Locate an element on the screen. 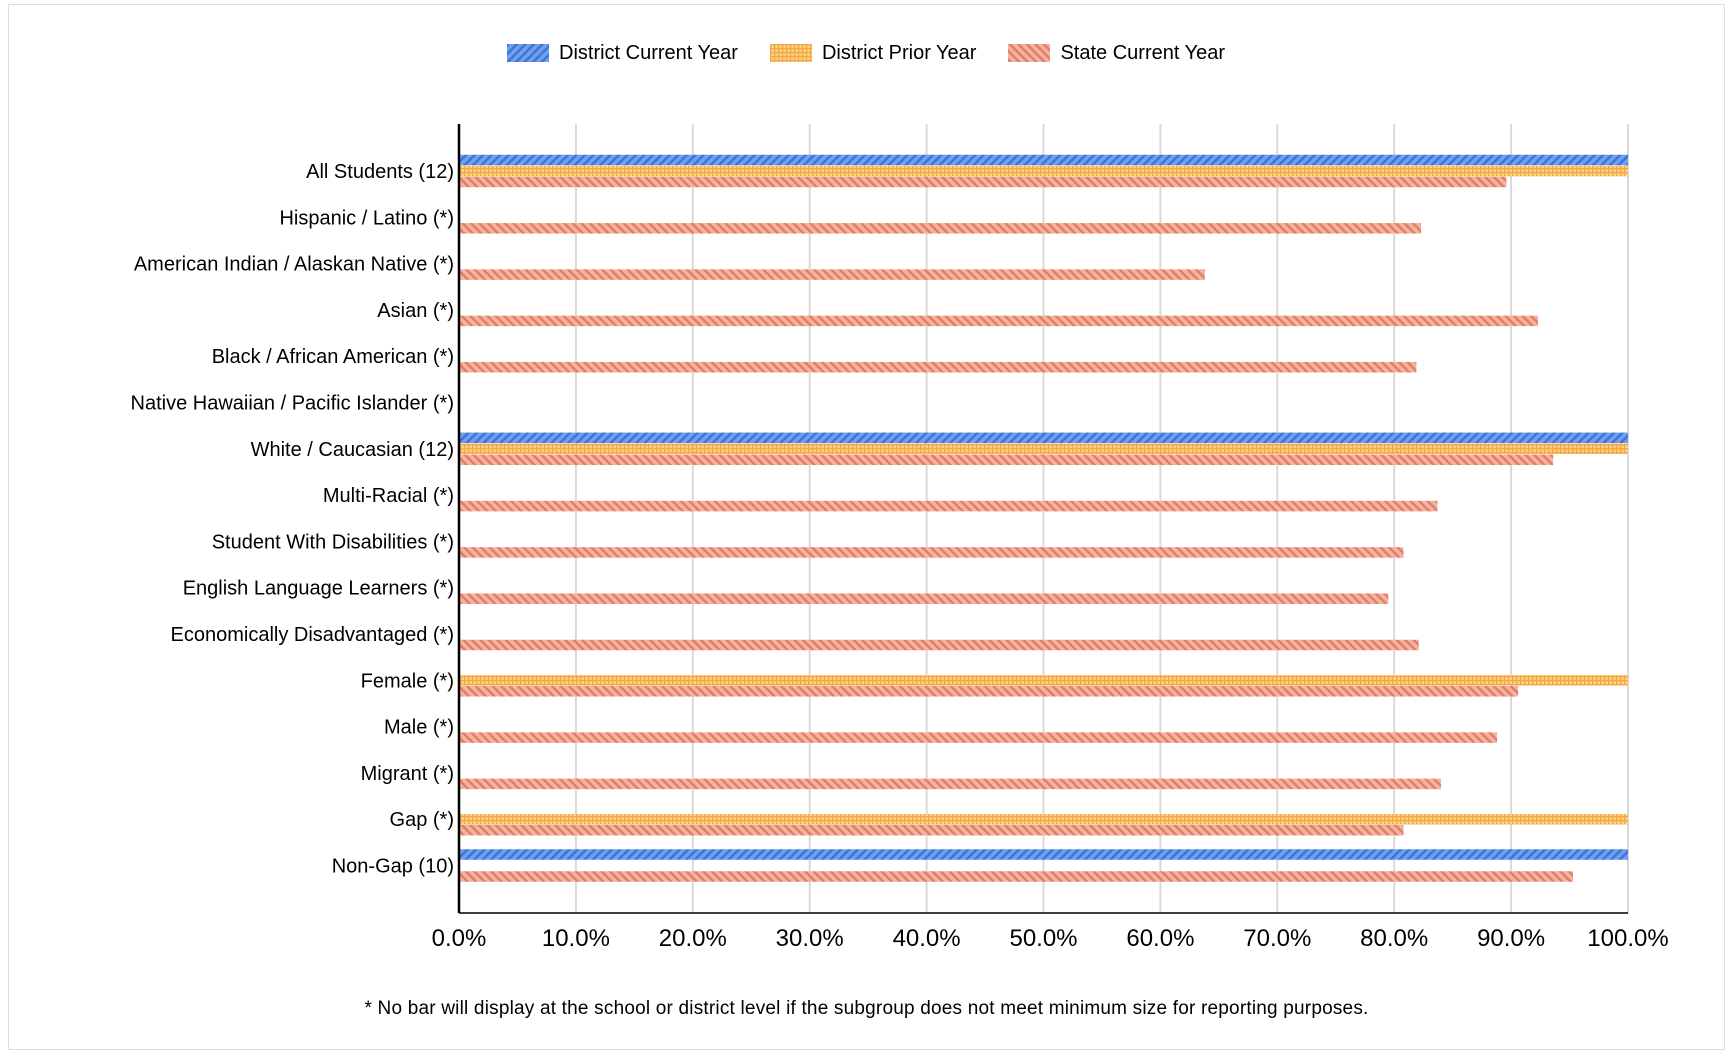 This screenshot has width=1733, height=1054. x-tick-label: 20.0% is located at coordinates (693, 938).